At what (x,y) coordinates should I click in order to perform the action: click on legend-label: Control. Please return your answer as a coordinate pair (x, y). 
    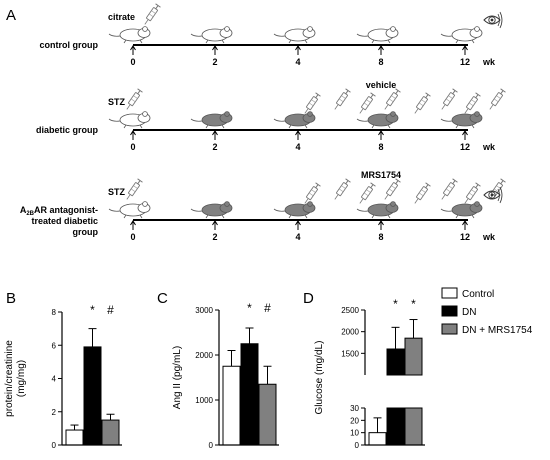
    Looking at the image, I should click on (478, 294).